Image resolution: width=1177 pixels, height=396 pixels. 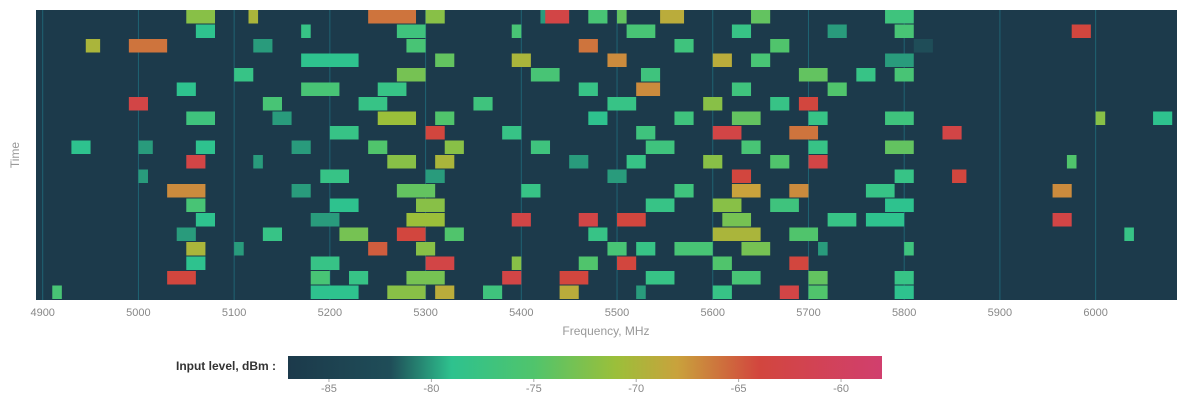 What do you see at coordinates (234, 313) in the screenshot?
I see `x-tick-label: 5100` at bounding box center [234, 313].